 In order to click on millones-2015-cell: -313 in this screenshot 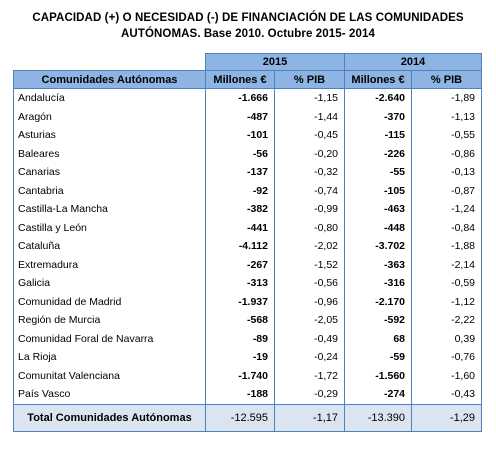, I will do `click(240, 283)`.